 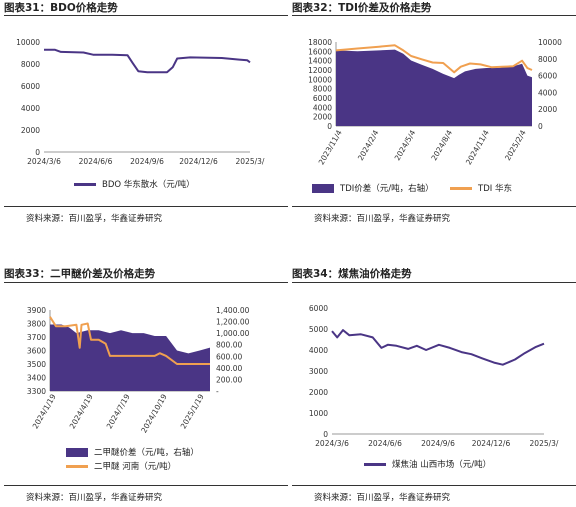 I want to click on y-right-tick-label: 8000, so click(x=547, y=59).